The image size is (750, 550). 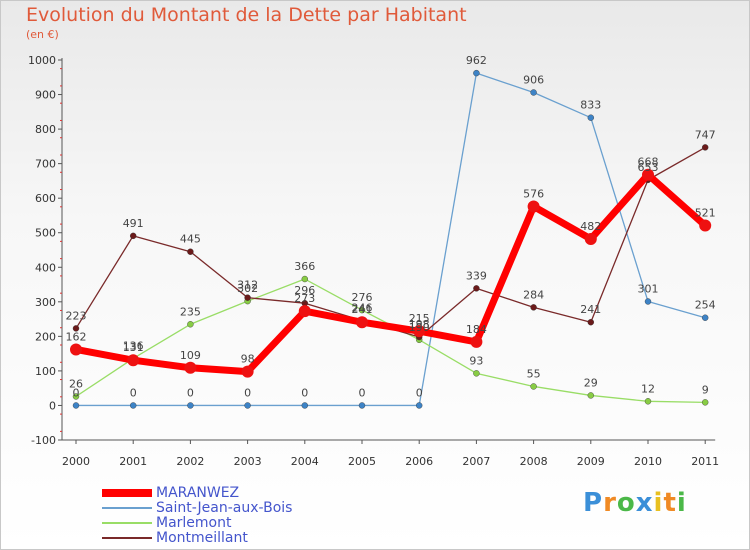 I want to click on chart-subtitle: (en €), so click(x=42, y=34).